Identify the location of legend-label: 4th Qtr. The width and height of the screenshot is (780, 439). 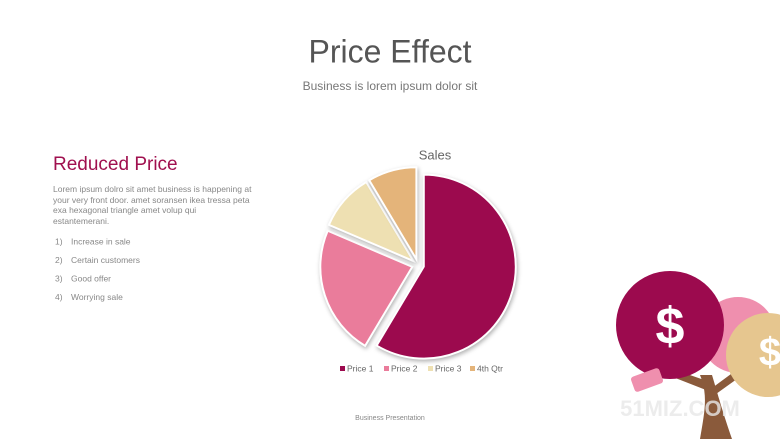
(490, 368).